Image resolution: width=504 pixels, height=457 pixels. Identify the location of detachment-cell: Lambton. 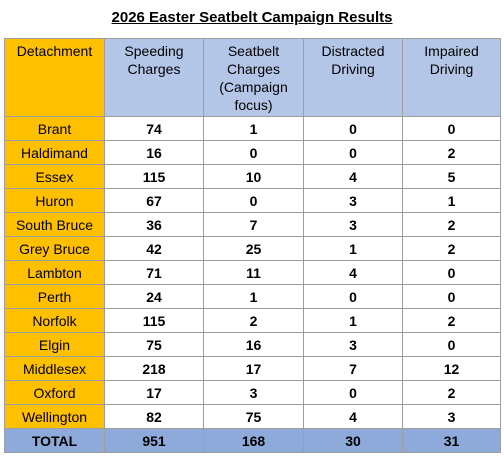
(54, 272).